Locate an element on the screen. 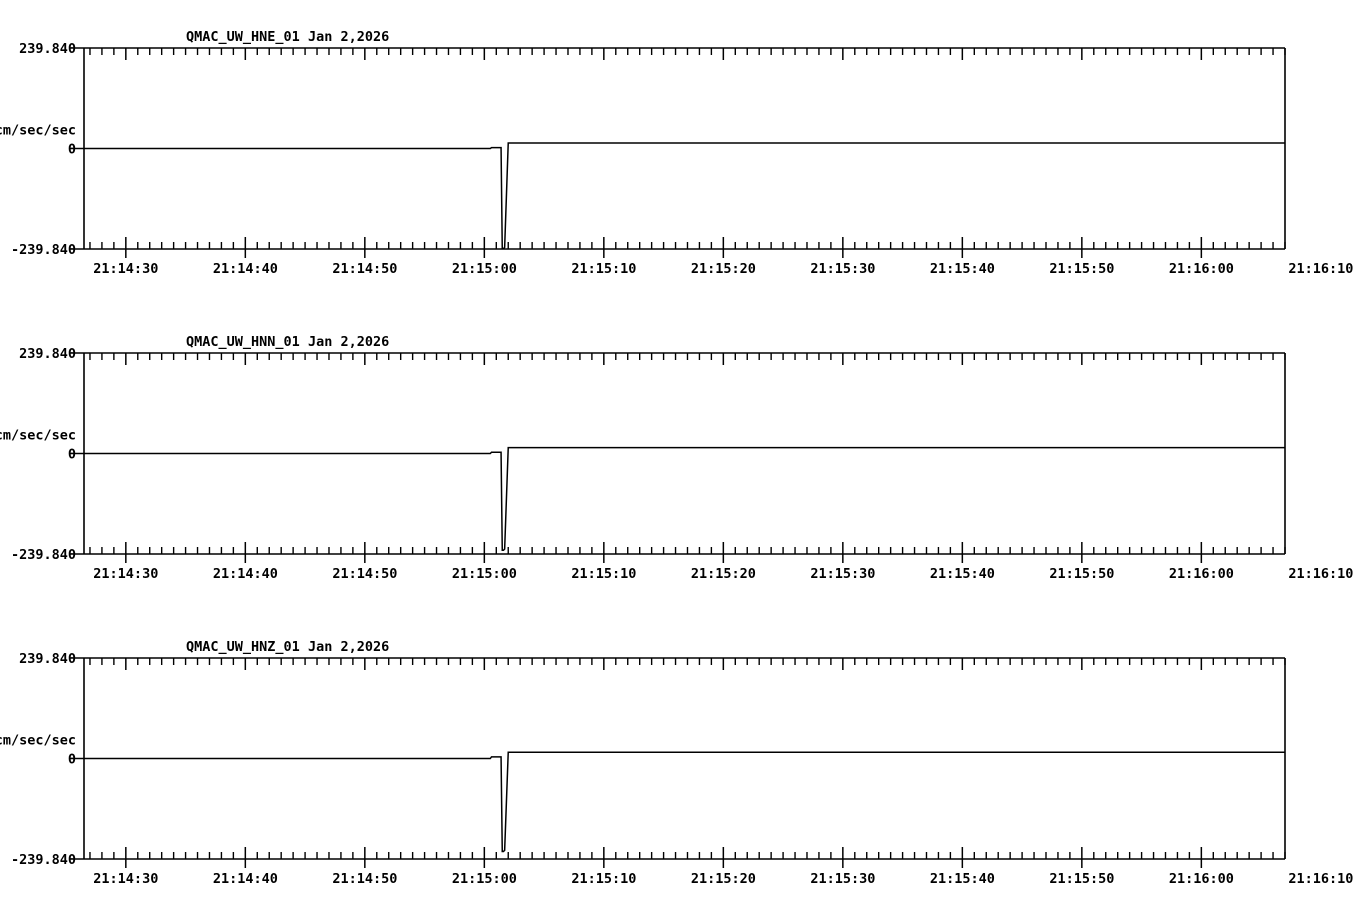  panel-title: QMAC_UW_HNZ_01 is located at coordinates (243, 647).